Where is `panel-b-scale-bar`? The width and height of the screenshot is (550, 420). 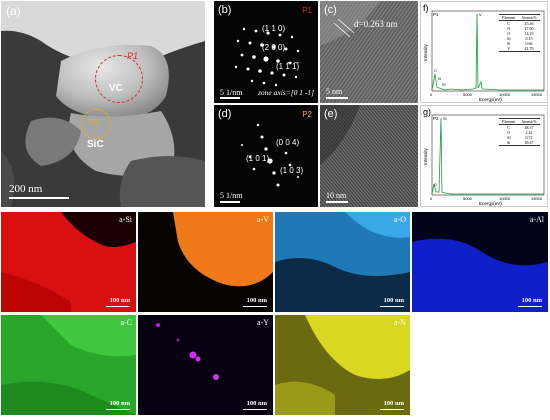
panel-b-scale-bar is located at coordinates (230, 98).